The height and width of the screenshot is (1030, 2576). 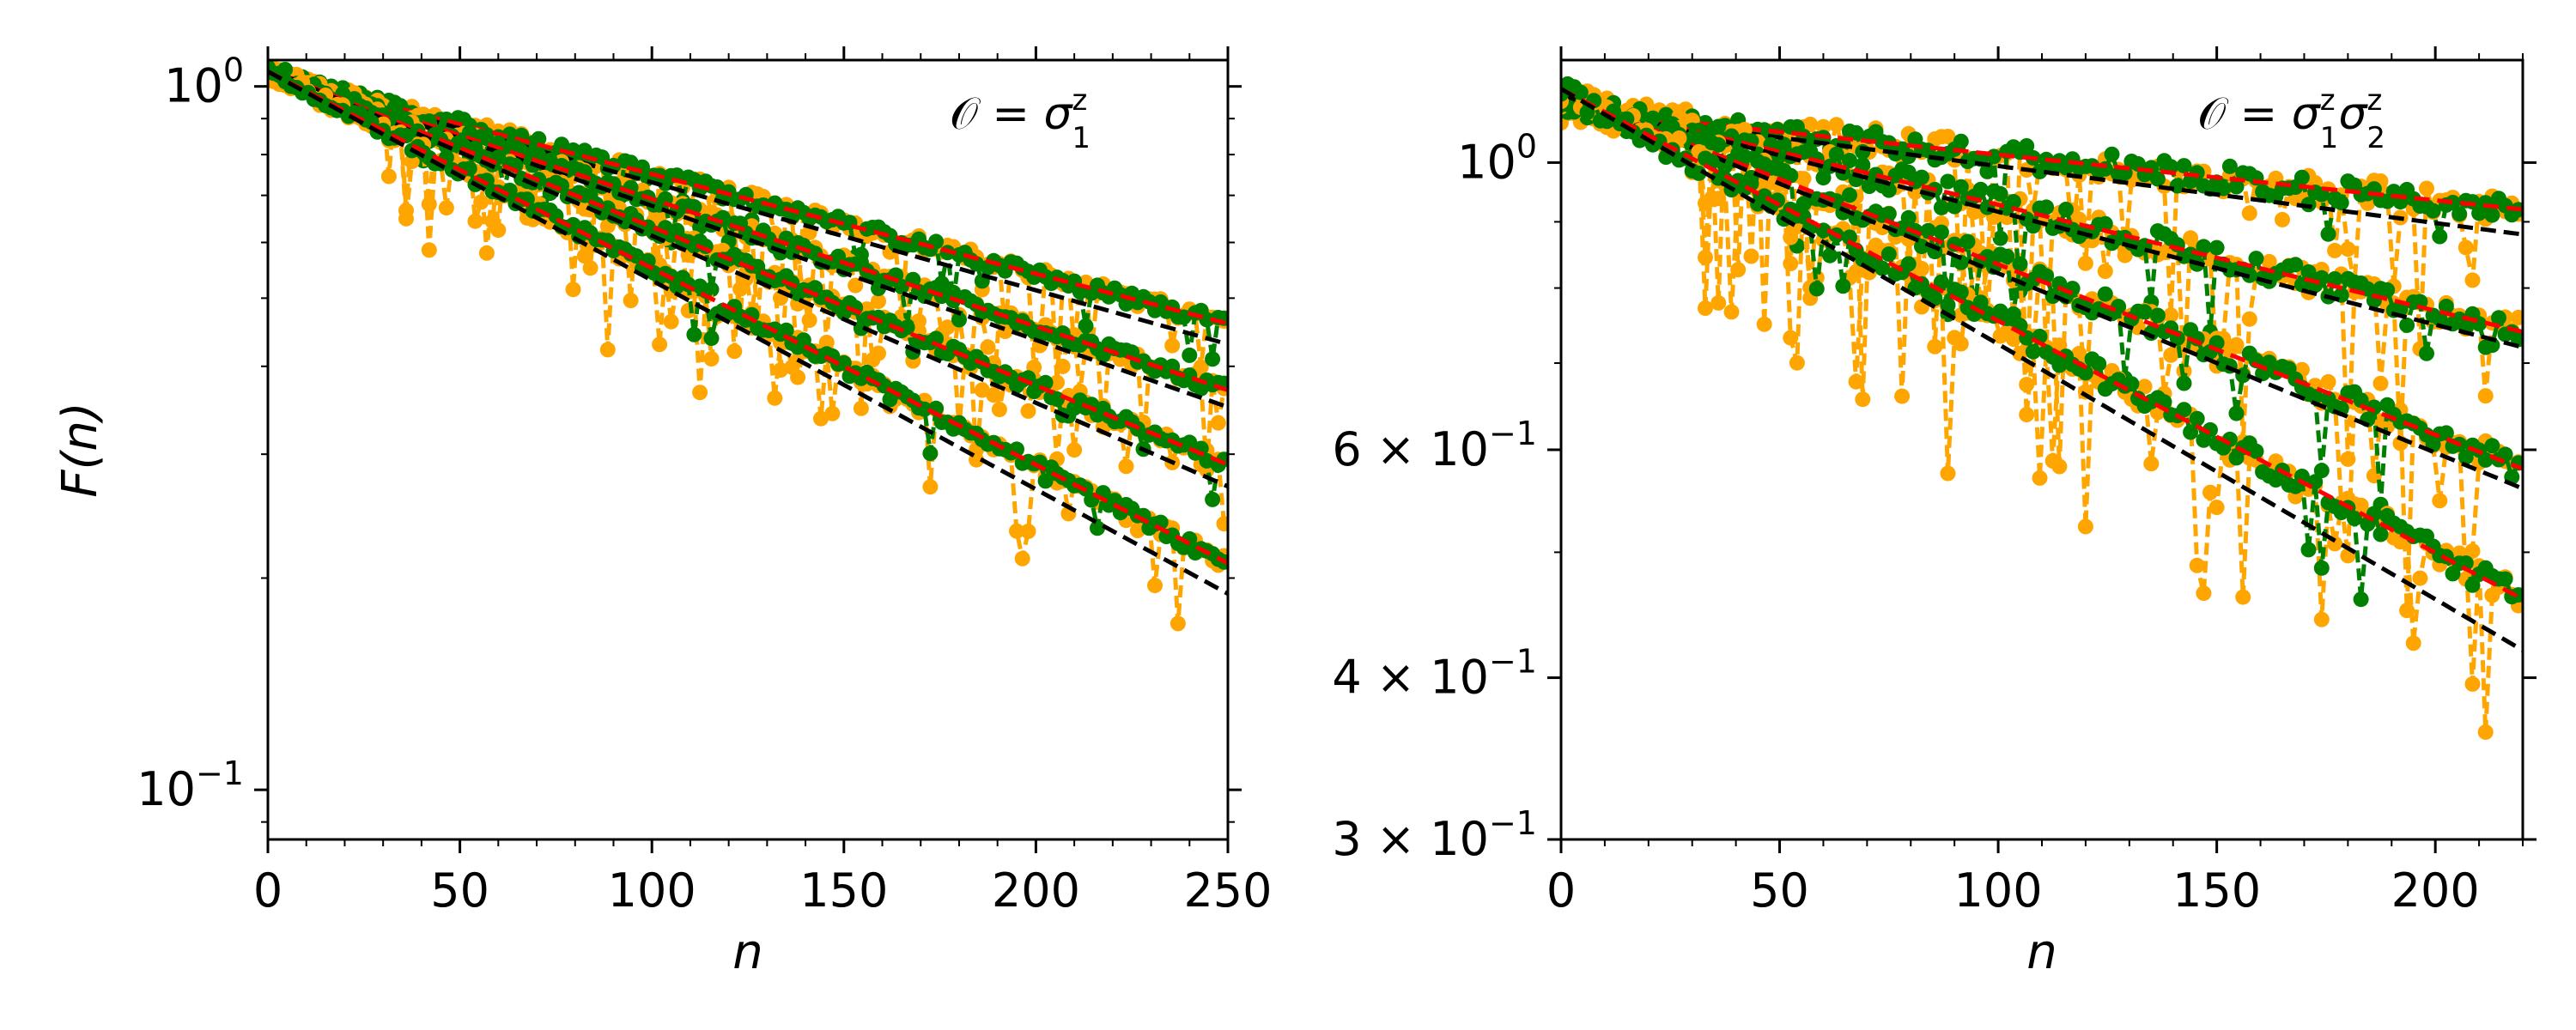 I want to click on x-tick-label: 250, so click(x=1228, y=890).